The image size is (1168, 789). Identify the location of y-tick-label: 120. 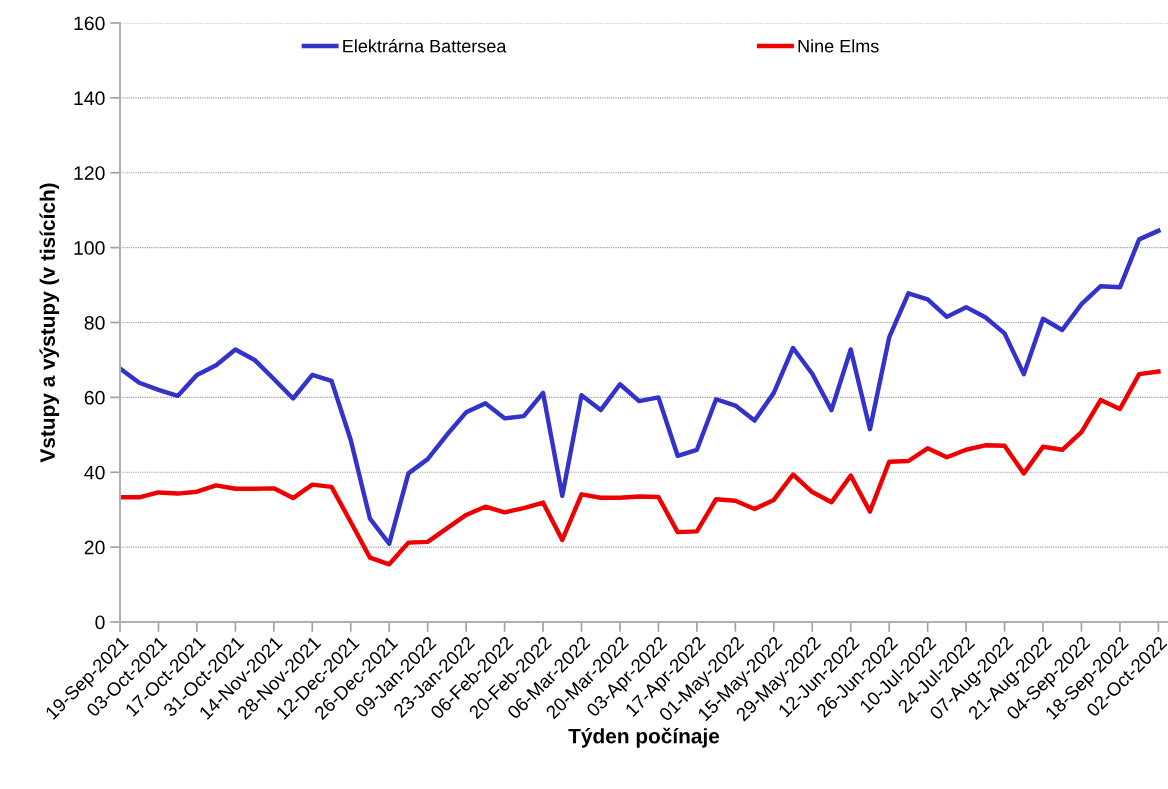
(89, 173).